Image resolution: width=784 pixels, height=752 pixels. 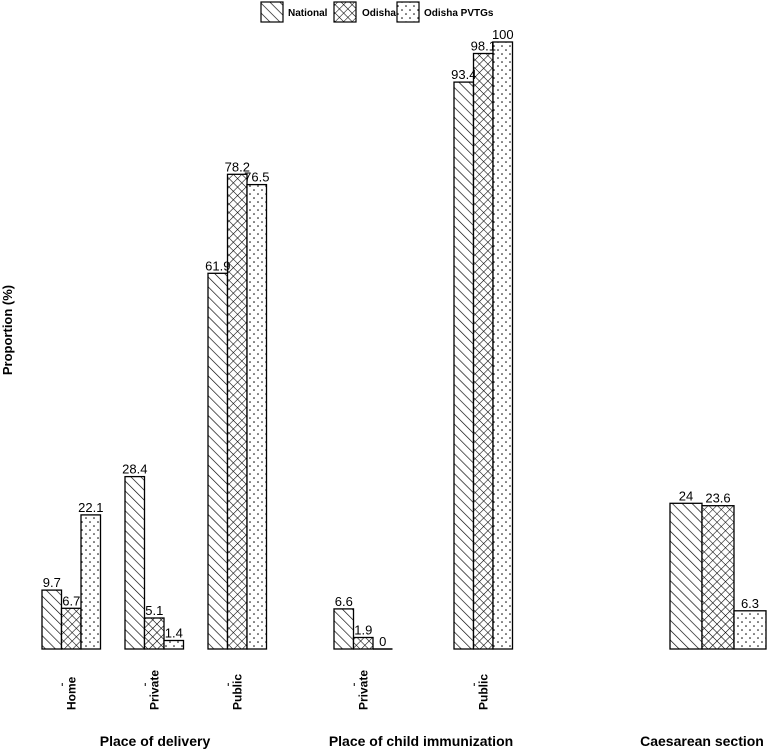 I want to click on data-label: 6.3, so click(x=750, y=603).